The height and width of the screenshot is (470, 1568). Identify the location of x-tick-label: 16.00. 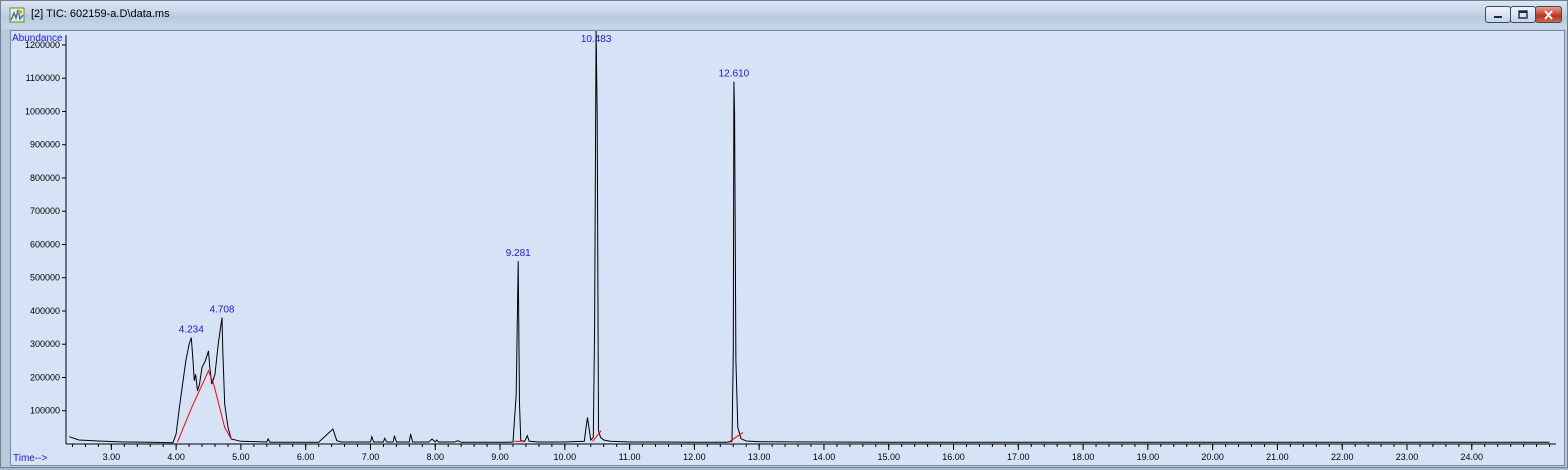
(953, 457).